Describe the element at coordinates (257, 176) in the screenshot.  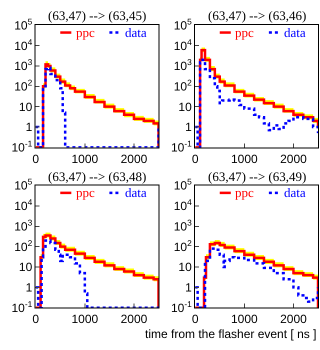
I see `chart-title: (63,47) --> (63,49)` at that location.